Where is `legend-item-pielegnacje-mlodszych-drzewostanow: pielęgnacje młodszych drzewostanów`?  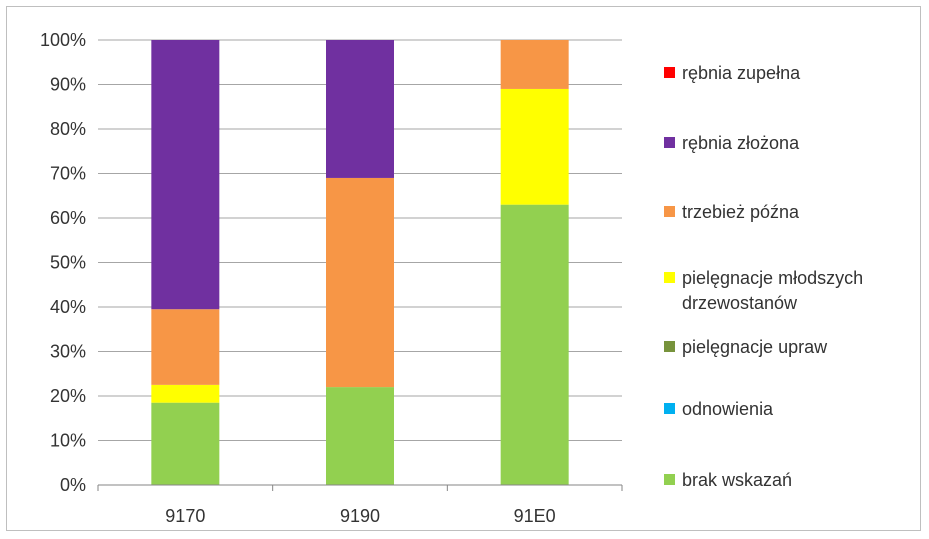
legend-item-pielegnacje-mlodszych-drzewostanow: pielęgnacje młodszych drzewostanów is located at coordinates (763, 290).